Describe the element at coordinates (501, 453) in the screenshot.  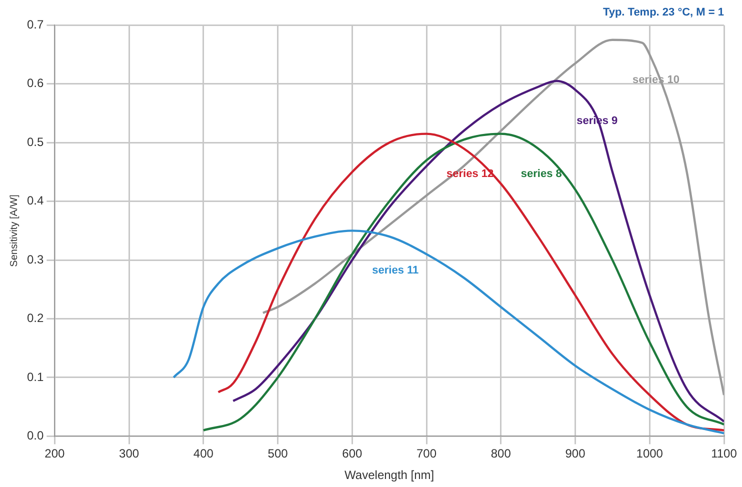
I see `x-tick-label: 800` at that location.